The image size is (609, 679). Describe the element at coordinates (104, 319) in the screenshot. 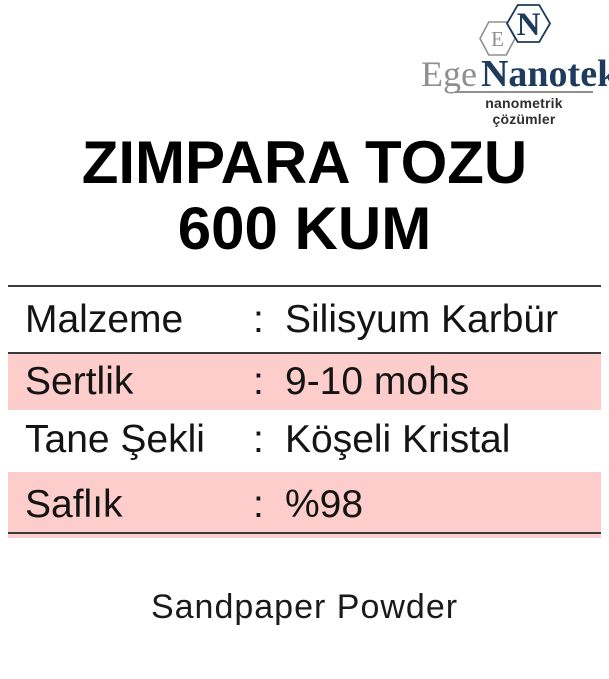

I see `spec-label: Malzeme` at that location.